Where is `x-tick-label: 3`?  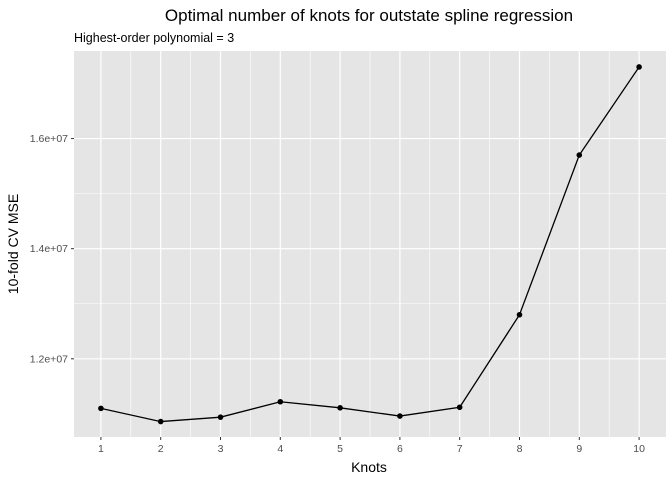 x-tick-label: 3 is located at coordinates (221, 449).